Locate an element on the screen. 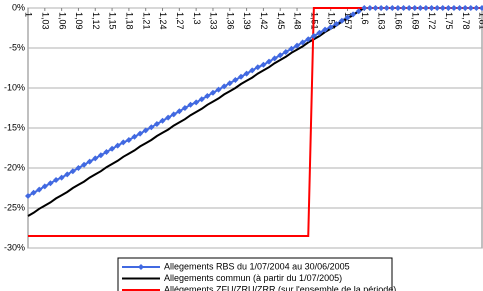  y-tick-label: -25% is located at coordinates (14, 207).